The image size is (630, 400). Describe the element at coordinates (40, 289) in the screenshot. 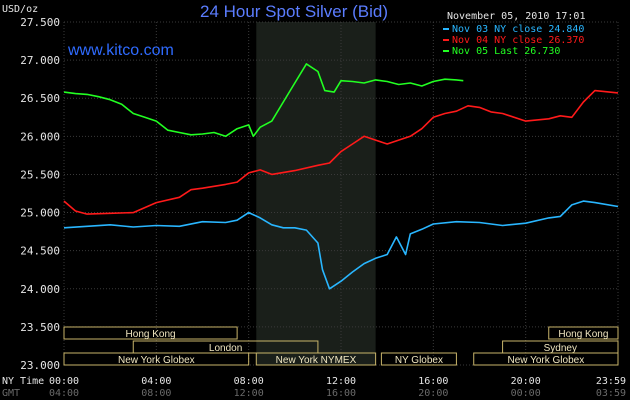

I see `y-tick-label: 24.000` at that location.